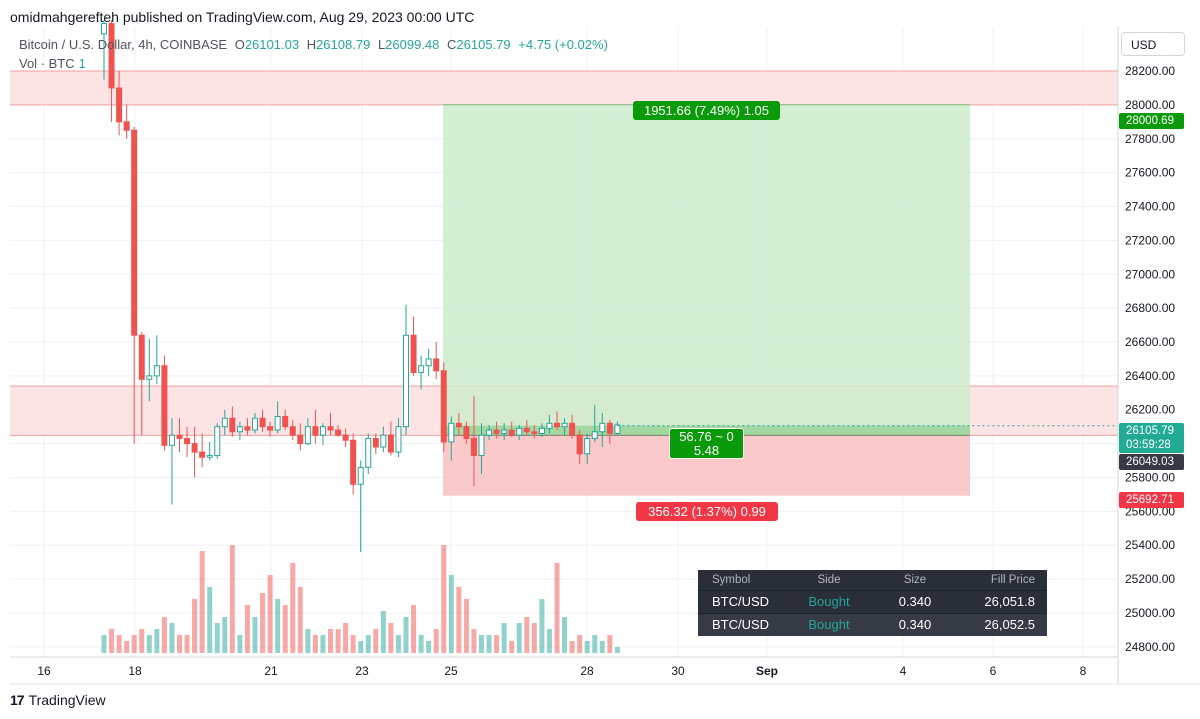  Describe the element at coordinates (1150, 173) in the screenshot. I see `y-tick-label: 27600.00` at that location.